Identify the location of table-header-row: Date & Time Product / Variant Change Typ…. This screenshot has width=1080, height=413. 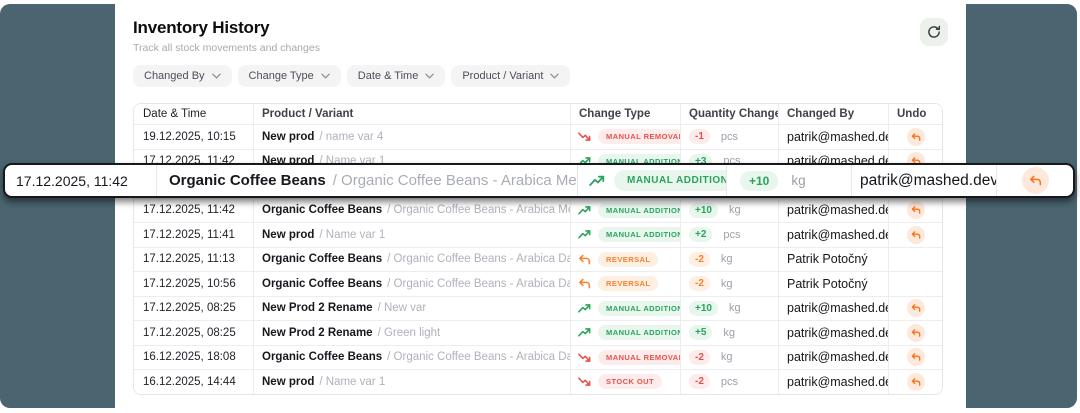
(538, 114).